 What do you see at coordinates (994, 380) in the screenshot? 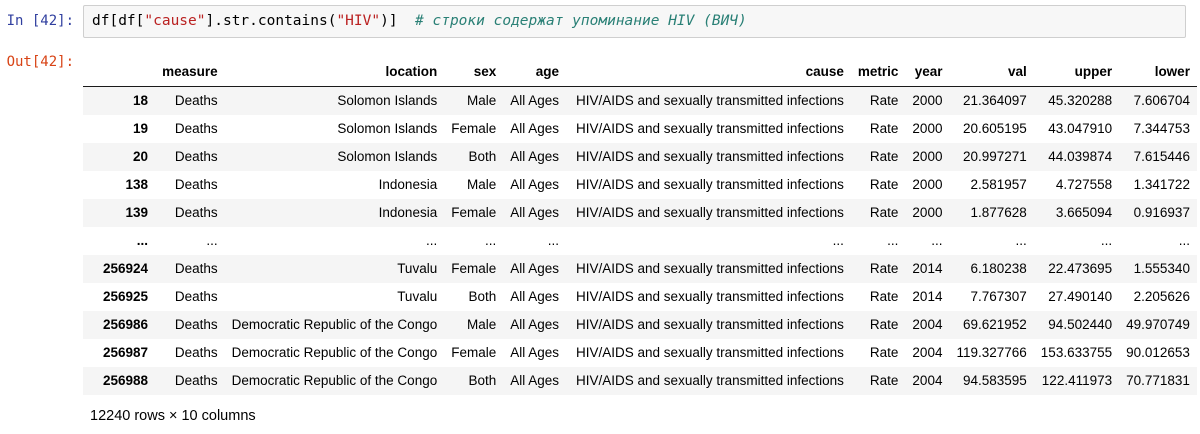
I see `cell-val: 94.583595` at bounding box center [994, 380].